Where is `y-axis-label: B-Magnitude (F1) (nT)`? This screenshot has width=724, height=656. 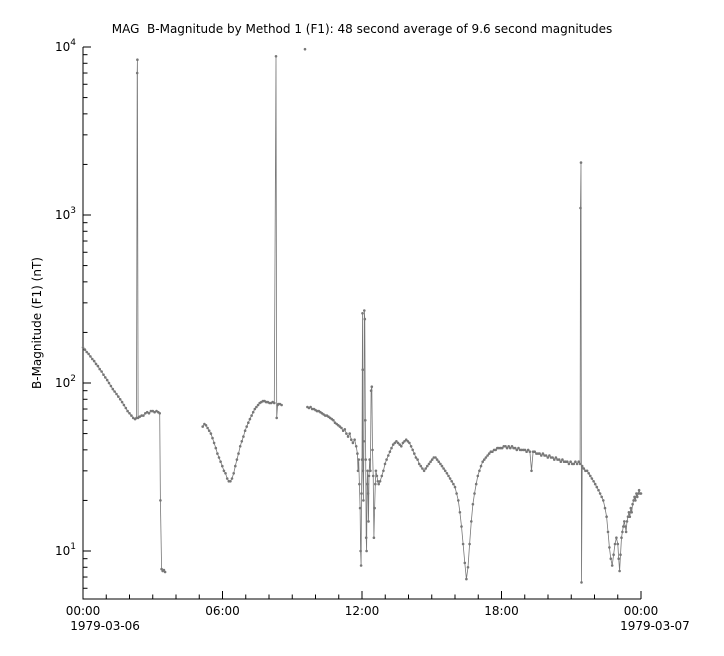
y-axis-label: B-Magnitude (F1) (nT) is located at coordinates (37, 323).